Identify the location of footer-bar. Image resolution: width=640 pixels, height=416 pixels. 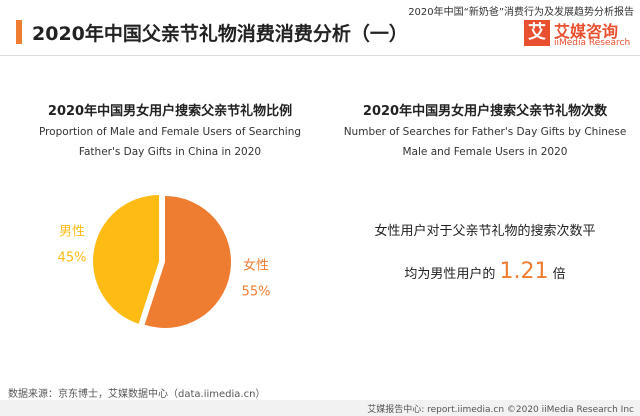
(320, 408).